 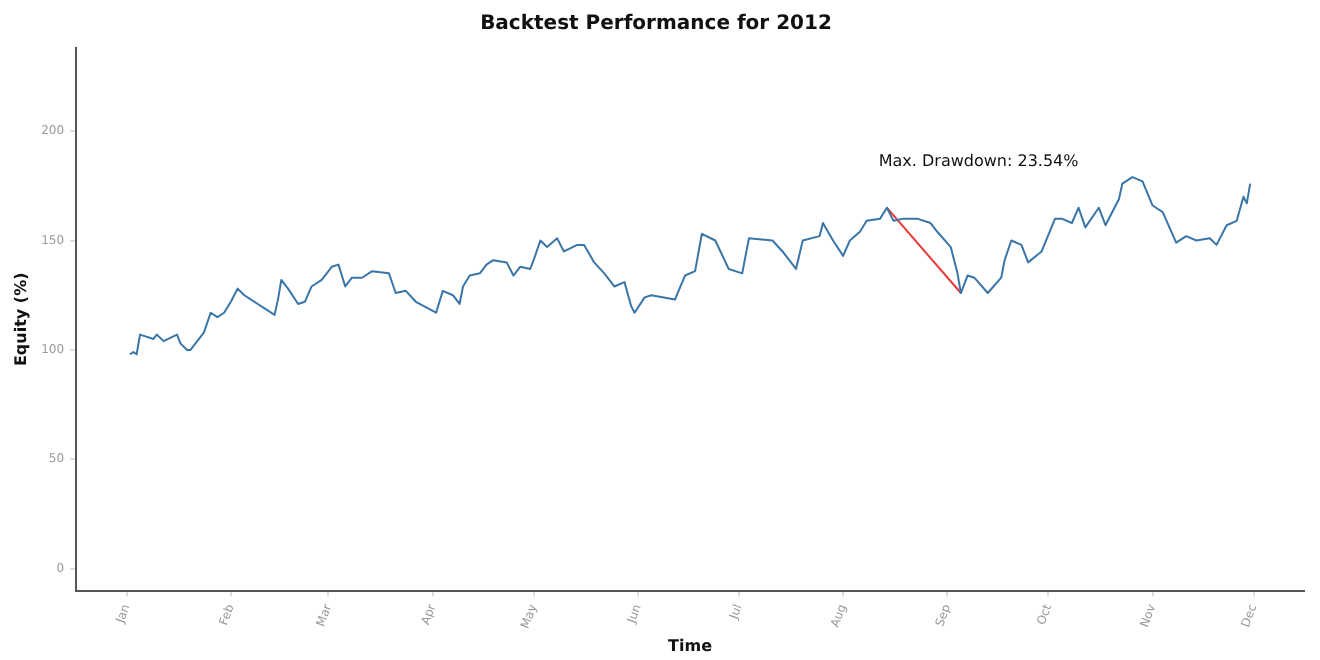 I want to click on annotation: Max. Drawdown: 23.54%, so click(x=979, y=161).